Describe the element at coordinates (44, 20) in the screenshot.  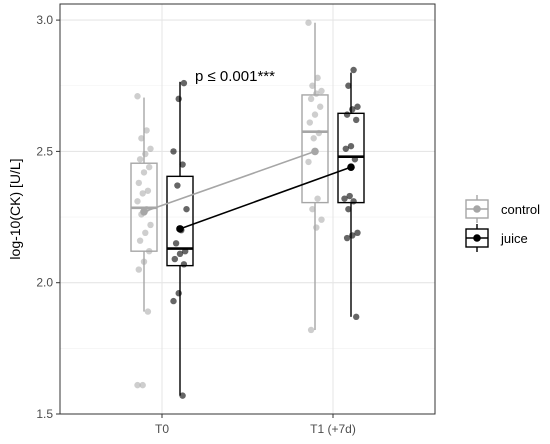
I see `y-tick-label: 3.0` at that location.